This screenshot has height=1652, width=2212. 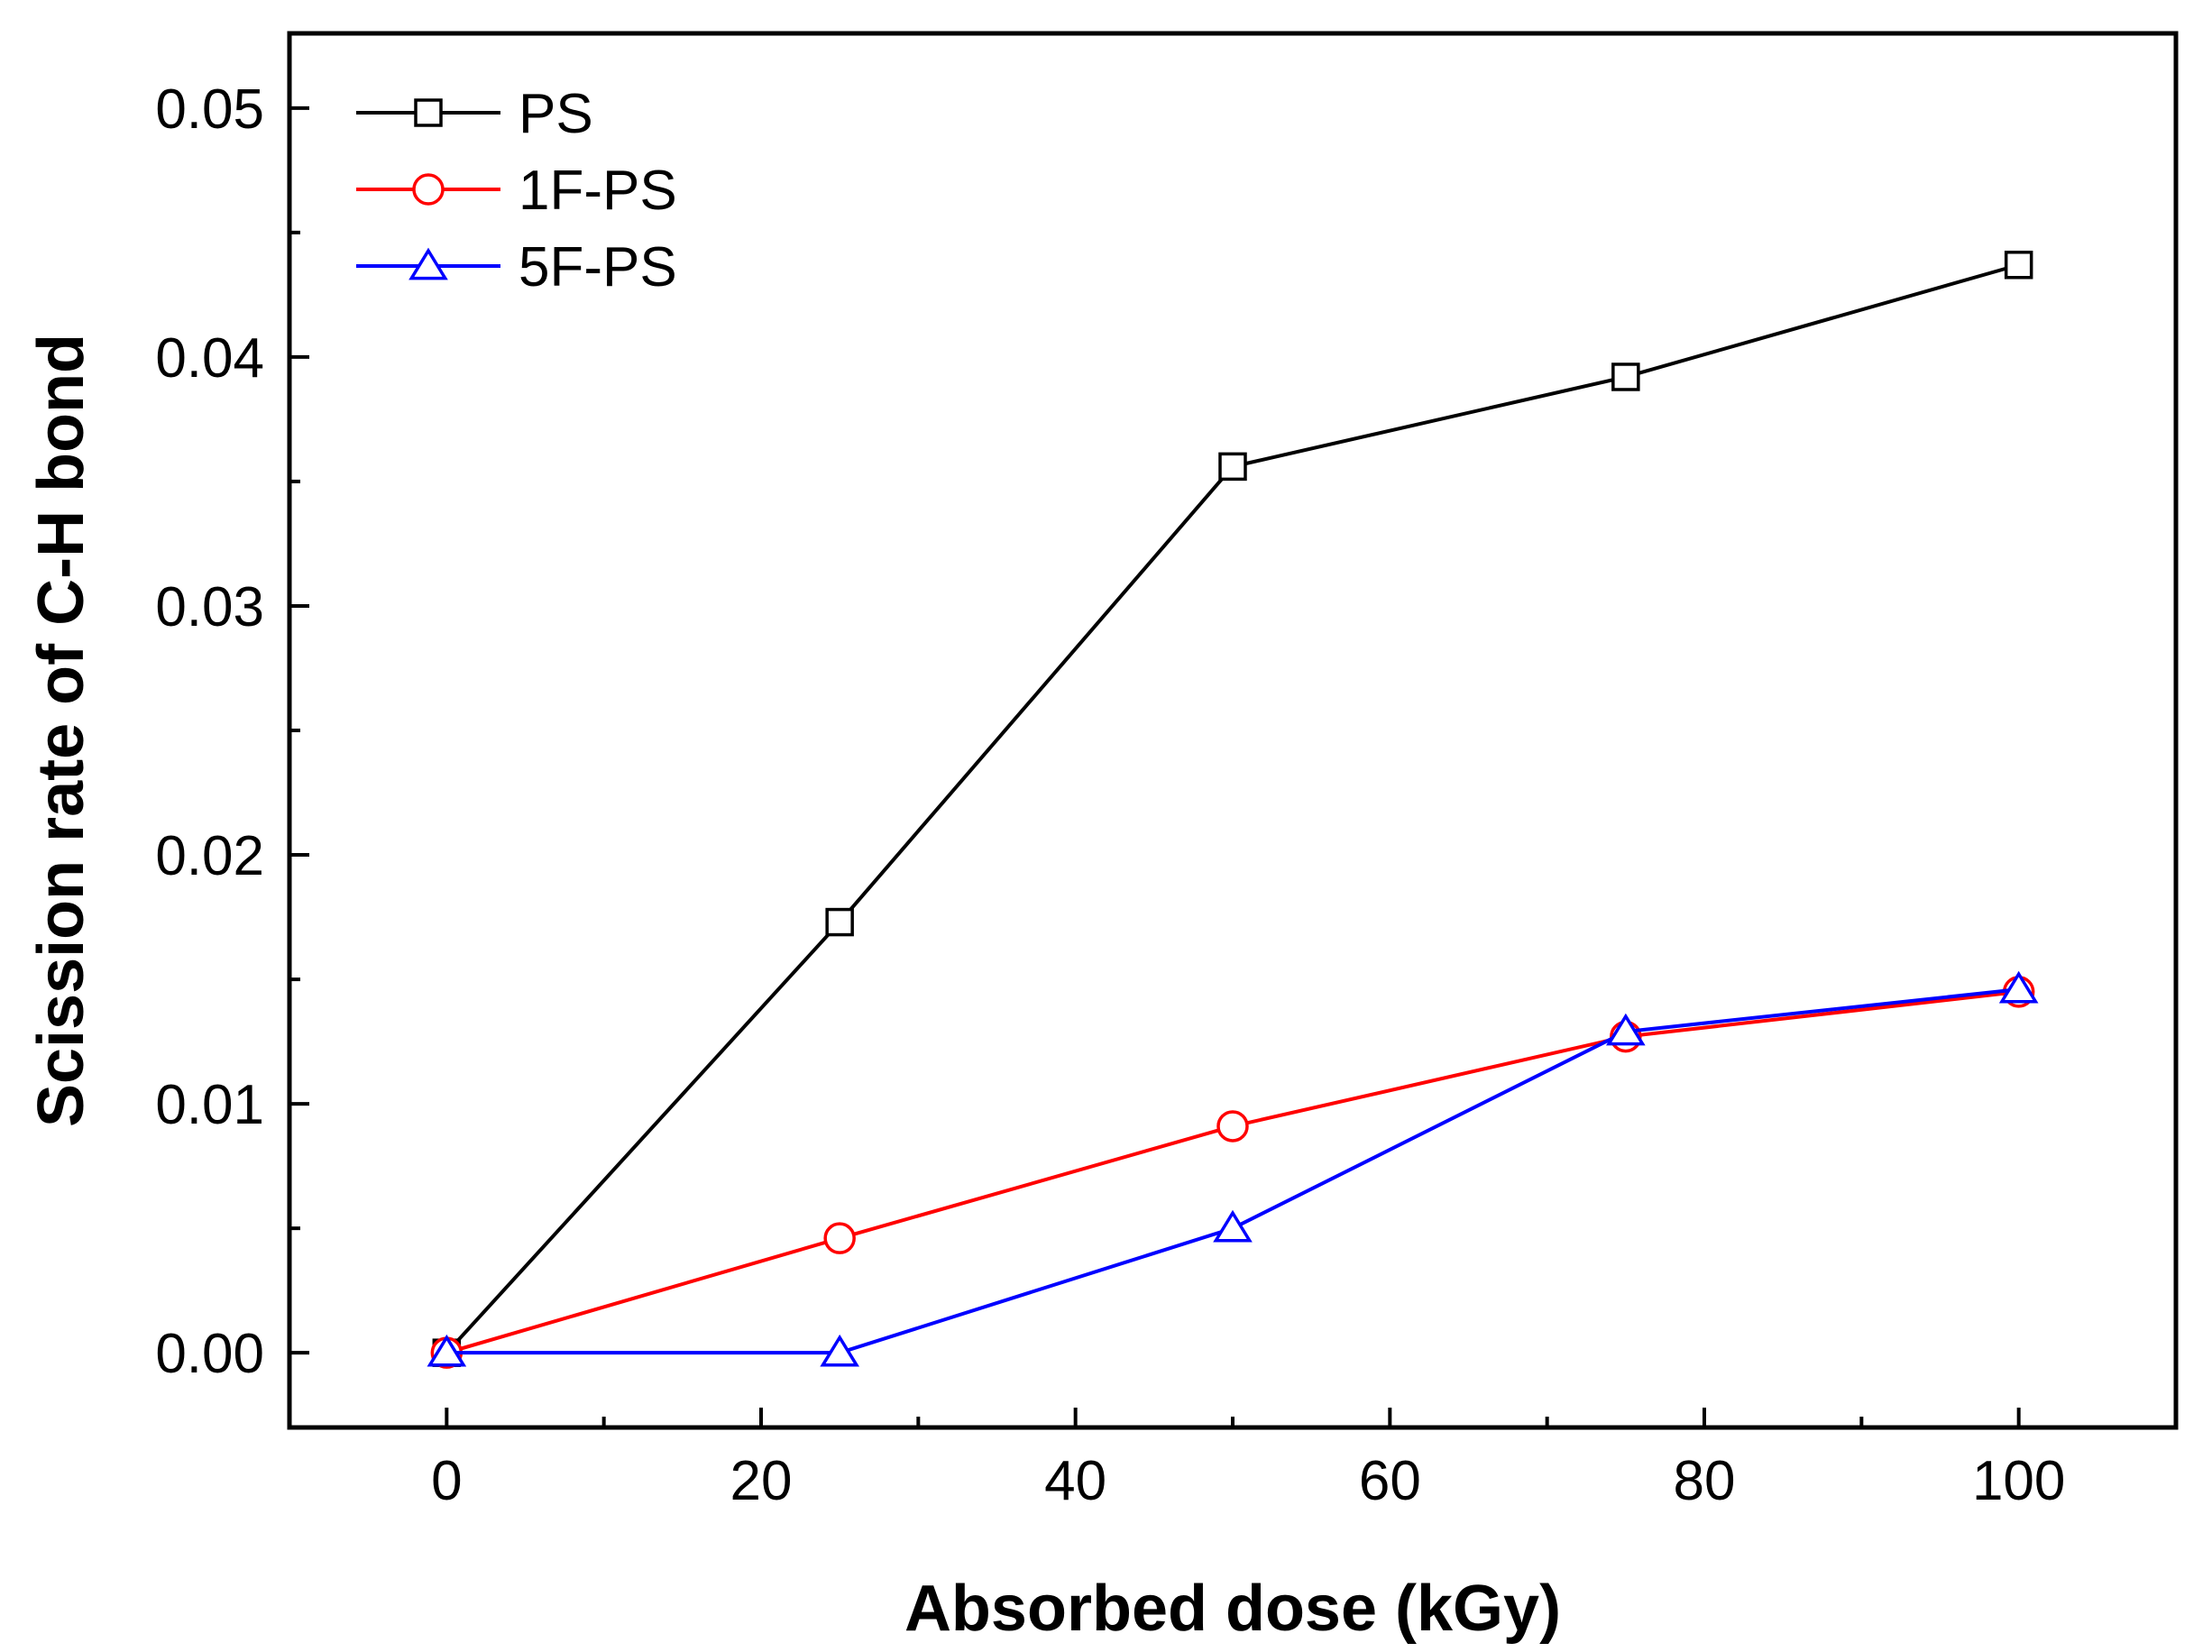 What do you see at coordinates (1233, 1609) in the screenshot?
I see `x-axis-title: Absorbed dose (kGy)` at bounding box center [1233, 1609].